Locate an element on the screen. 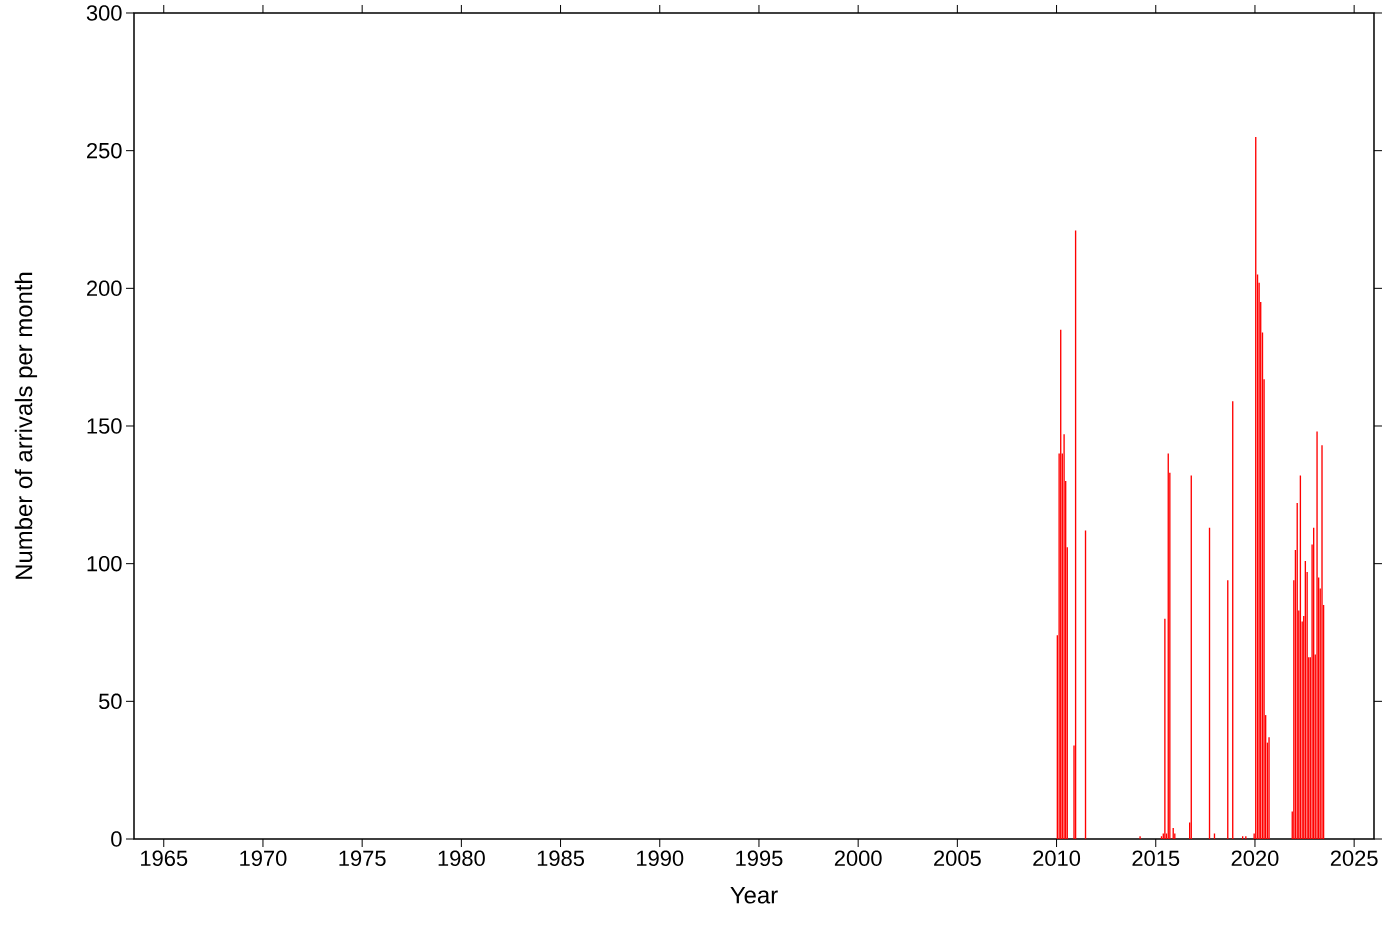  x-tick-label: 1965 is located at coordinates (164, 858).